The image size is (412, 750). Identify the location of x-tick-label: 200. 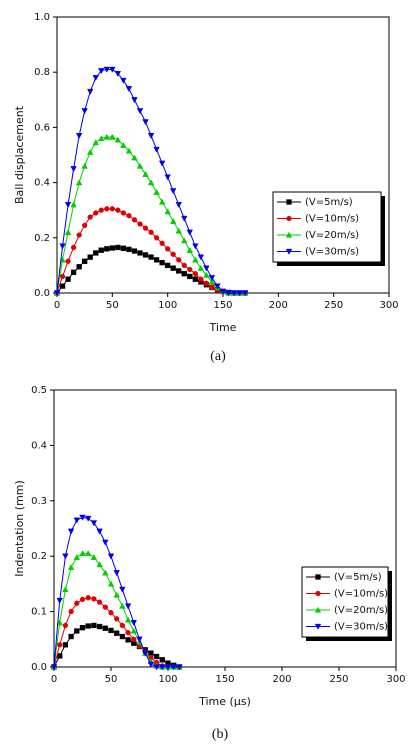
(278, 305).